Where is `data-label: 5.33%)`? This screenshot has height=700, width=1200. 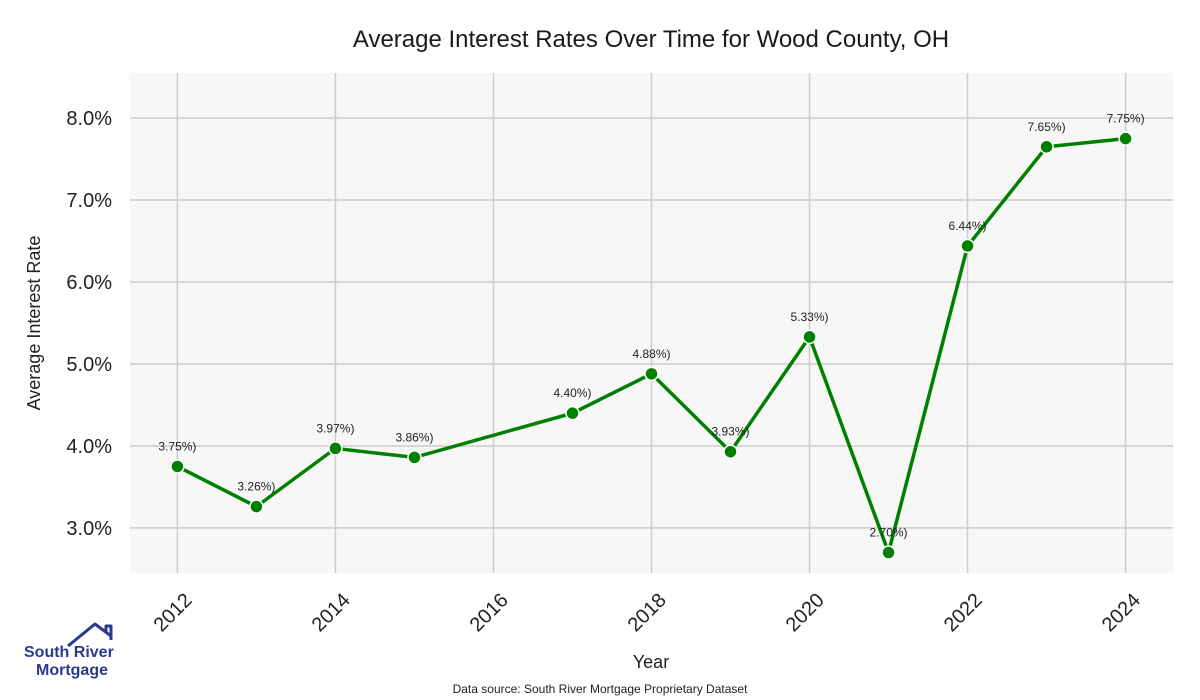
data-label: 5.33%) is located at coordinates (810, 317).